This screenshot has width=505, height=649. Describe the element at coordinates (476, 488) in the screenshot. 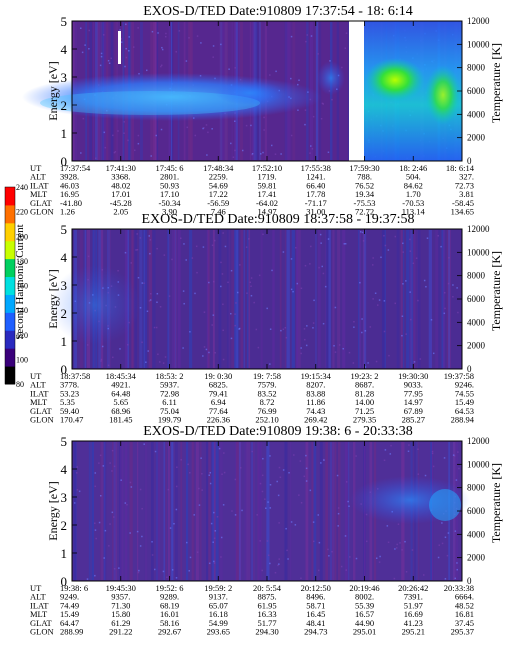

I see `right-tick-label: 8000` at that location.